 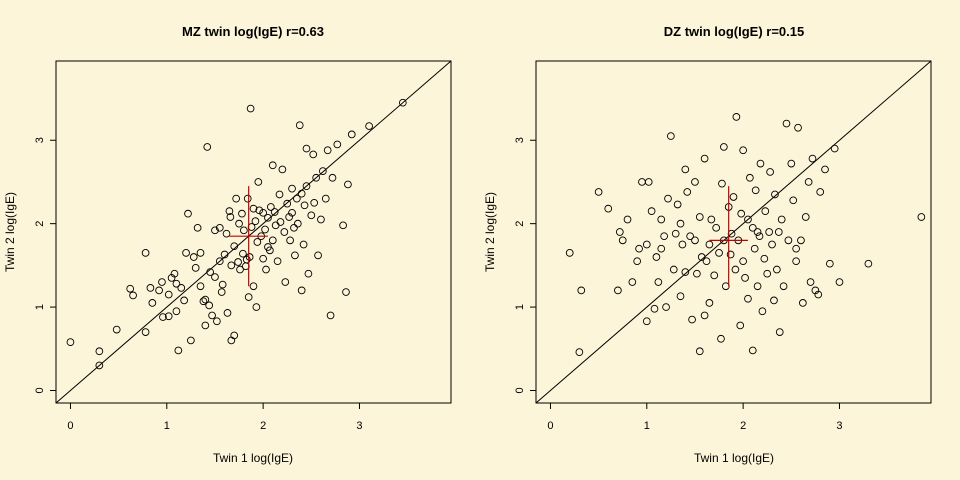 I want to click on dz-xtick-label: 1, so click(x=647, y=426).